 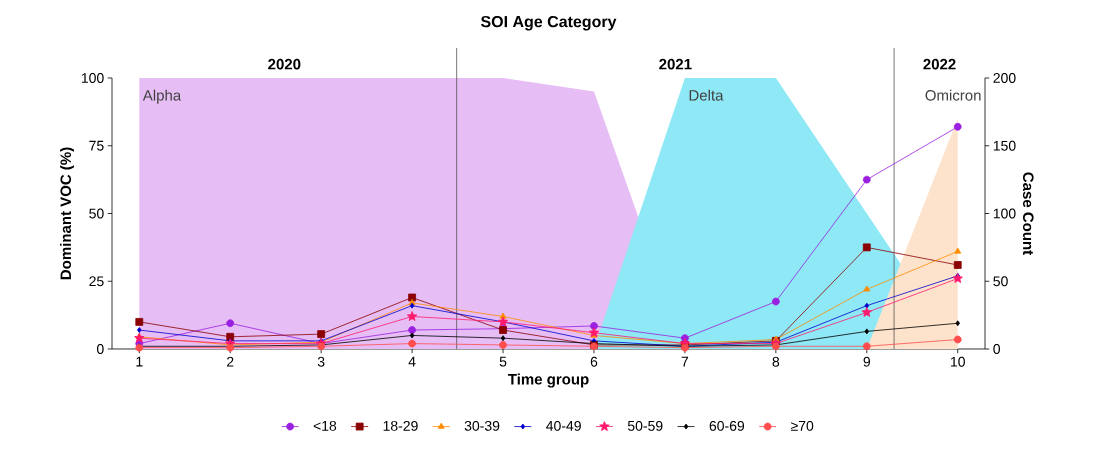 I want to click on chart-title: SOI Age Category, so click(x=548, y=23).